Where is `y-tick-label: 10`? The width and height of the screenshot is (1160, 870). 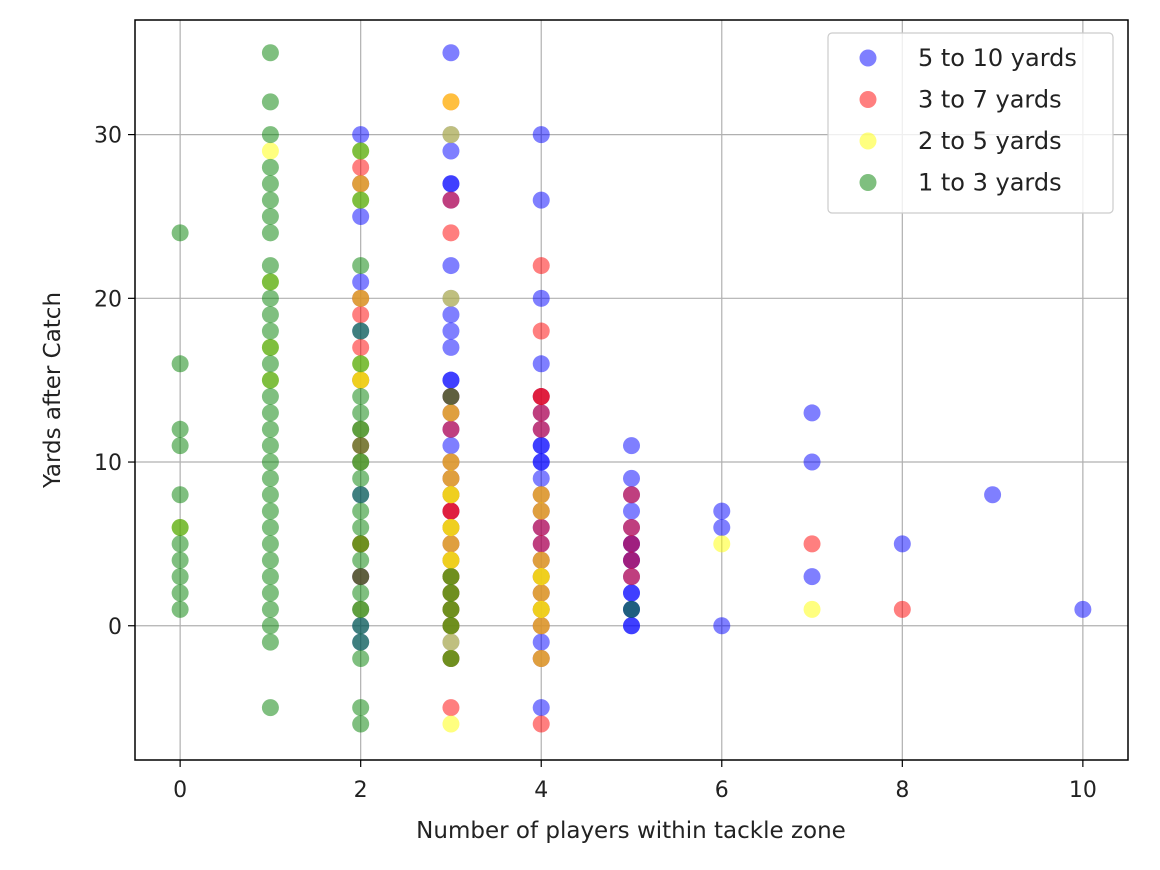 y-tick-label: 10 is located at coordinates (108, 463).